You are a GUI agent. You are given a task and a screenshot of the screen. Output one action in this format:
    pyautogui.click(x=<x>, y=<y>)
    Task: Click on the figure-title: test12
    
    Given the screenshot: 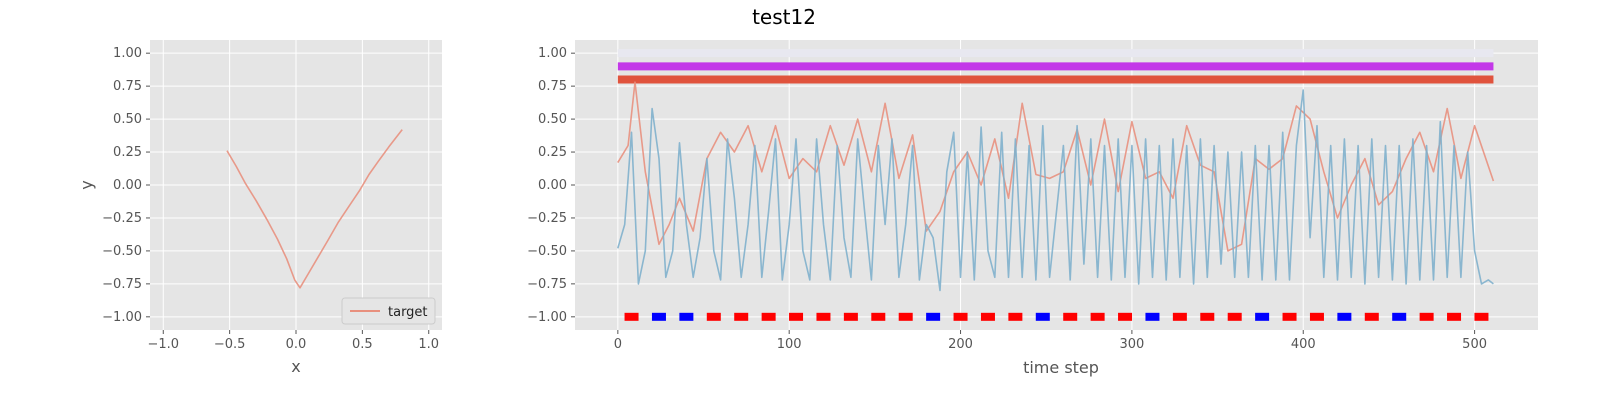 What is the action you would take?
    pyautogui.click(x=784, y=17)
    